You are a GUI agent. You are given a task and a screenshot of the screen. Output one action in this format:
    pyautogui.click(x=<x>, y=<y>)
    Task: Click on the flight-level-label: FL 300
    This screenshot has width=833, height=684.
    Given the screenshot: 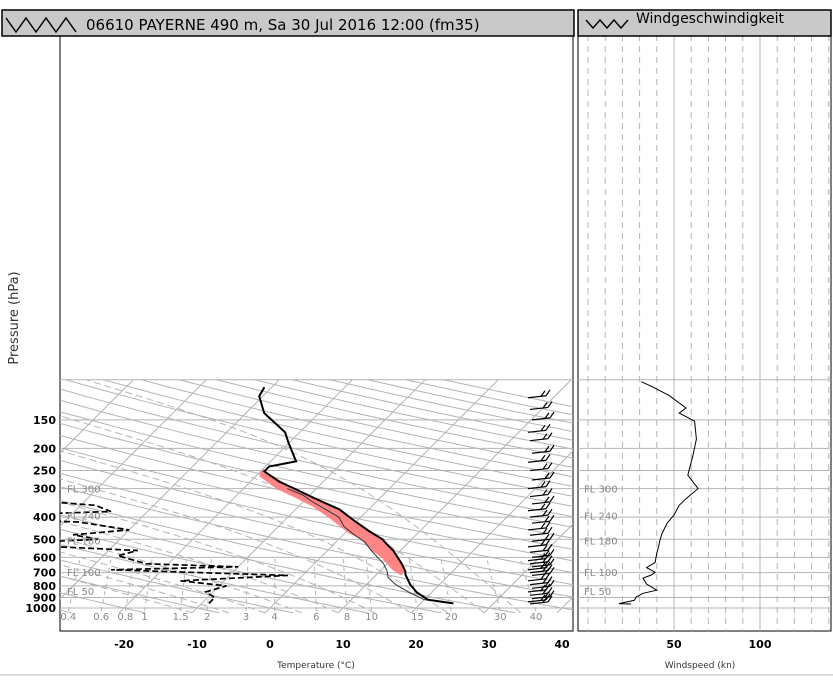 What is the action you would take?
    pyautogui.click(x=84, y=490)
    